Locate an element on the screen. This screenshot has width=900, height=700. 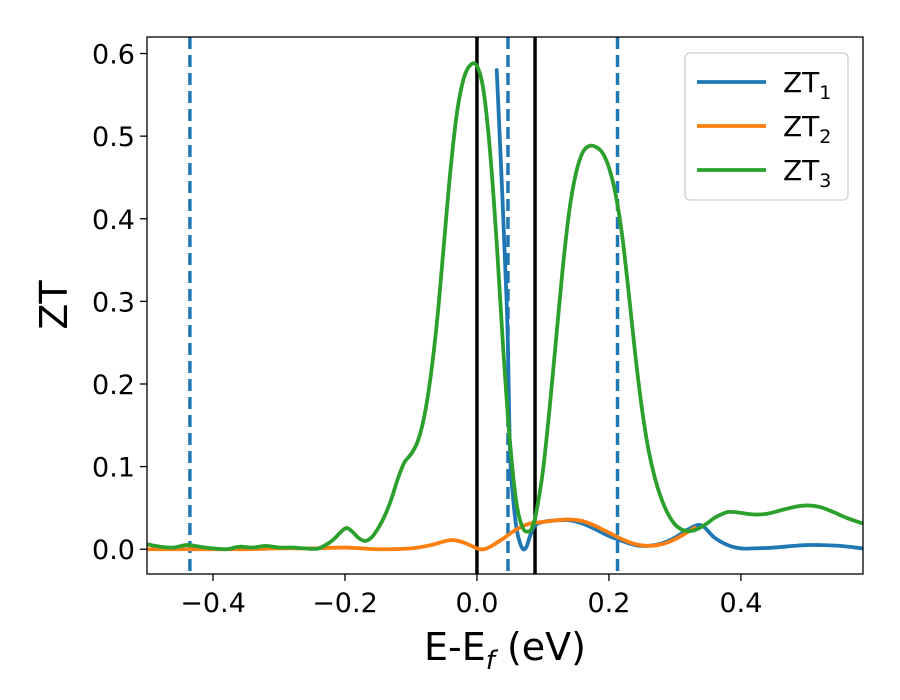
y-tick-label: 0.2 is located at coordinates (113, 385).